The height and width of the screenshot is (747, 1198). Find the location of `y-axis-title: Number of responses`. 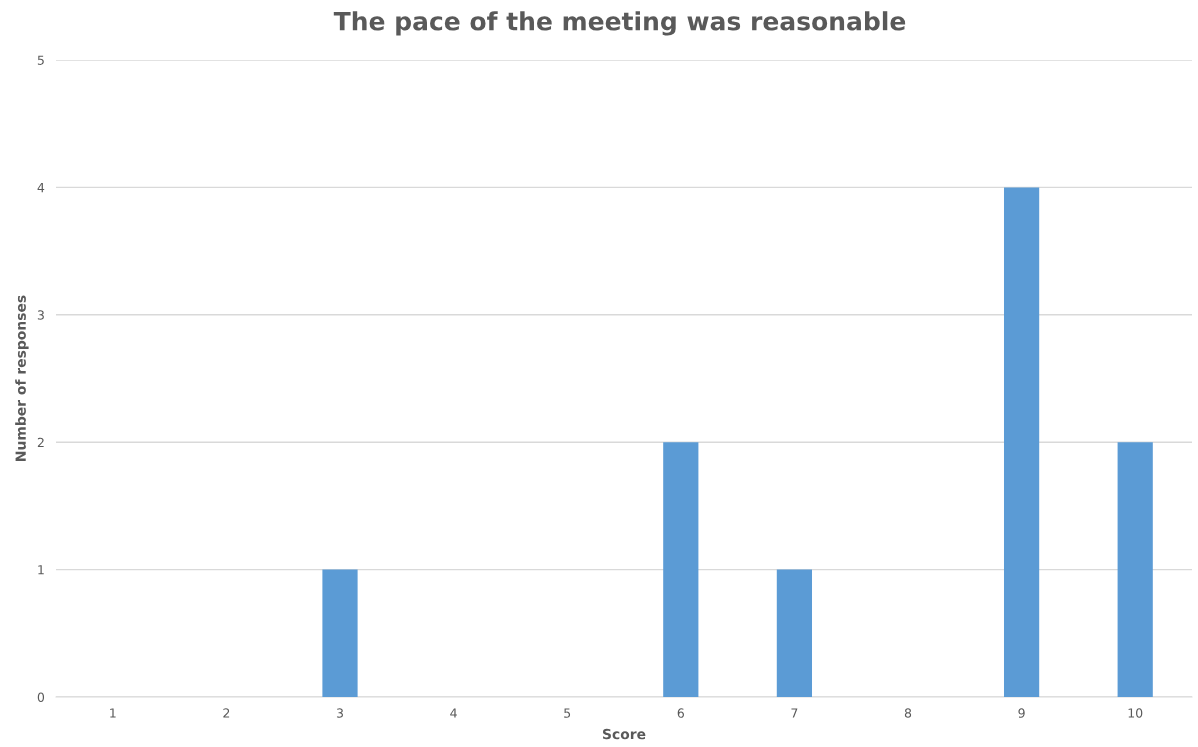

y-axis-title: Number of responses is located at coordinates (22, 378).